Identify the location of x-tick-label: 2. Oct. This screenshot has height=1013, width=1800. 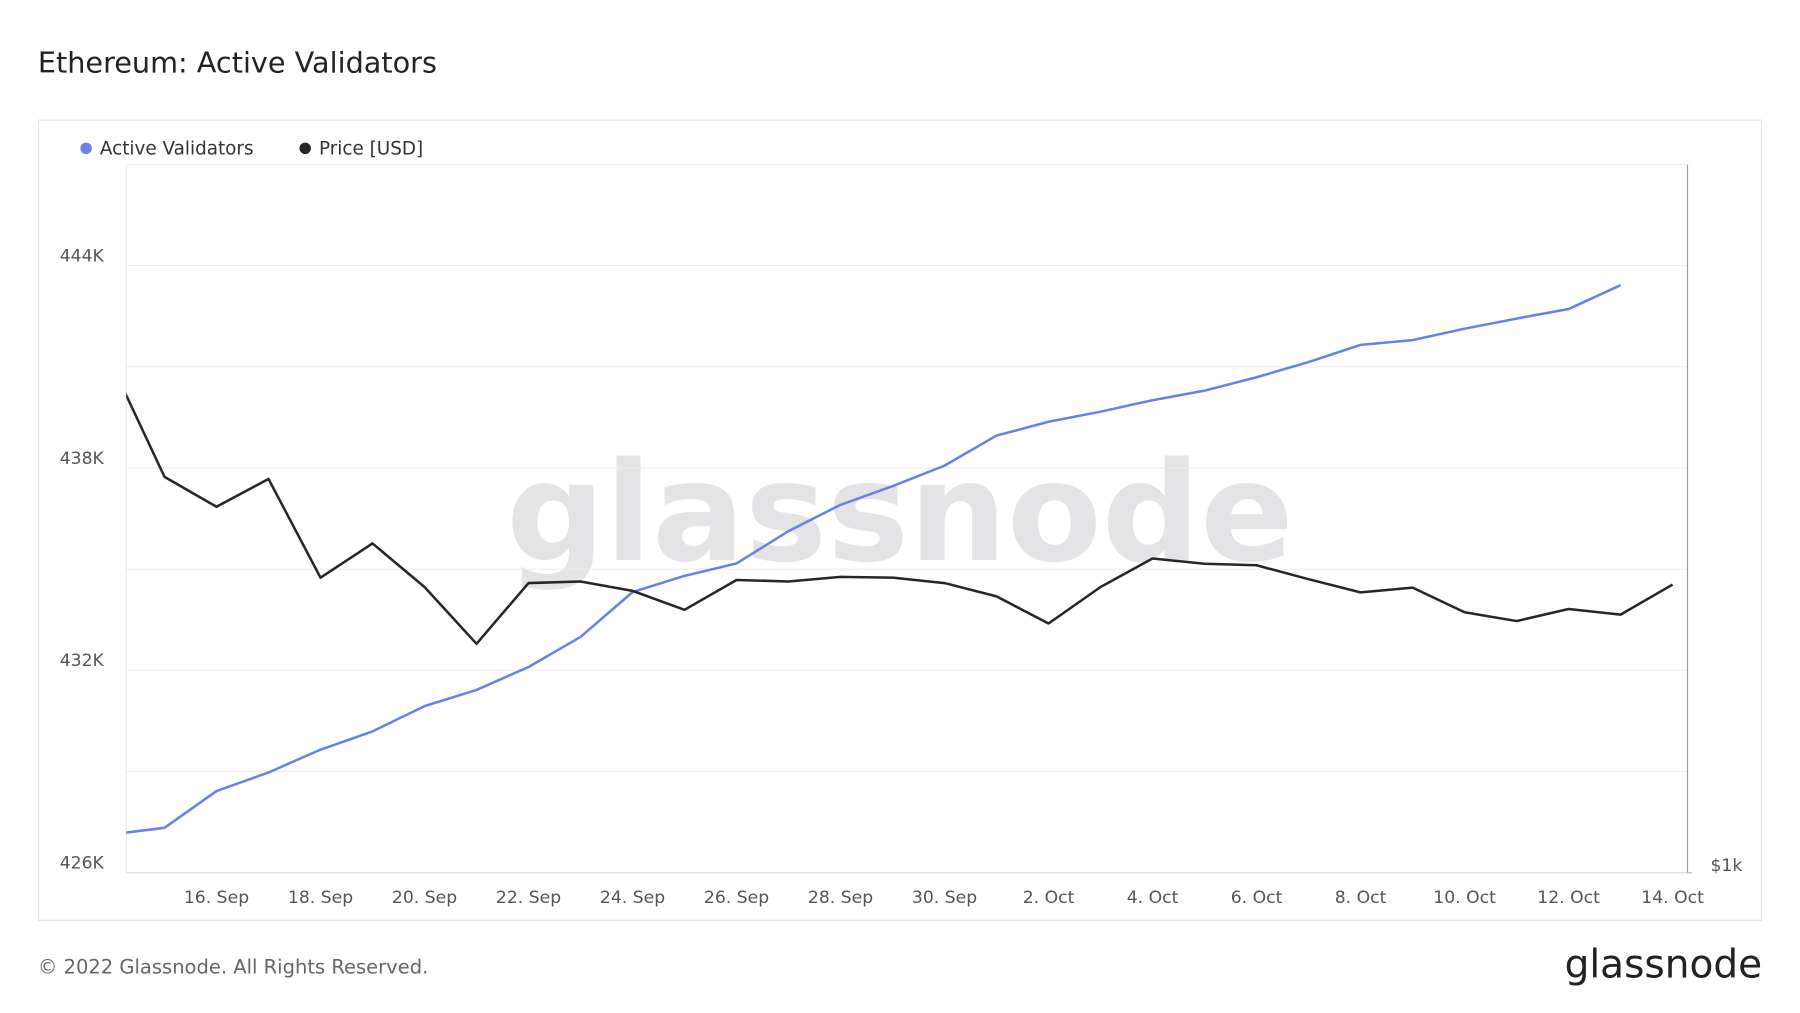
(1049, 898).